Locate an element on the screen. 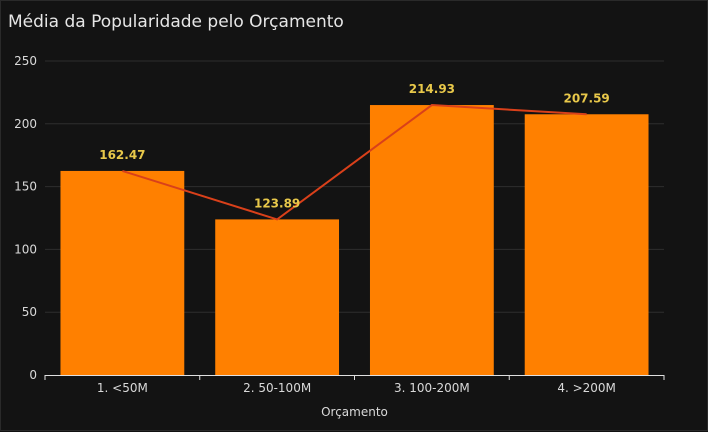 The image size is (708, 432). data-label: 123.89 is located at coordinates (277, 203).